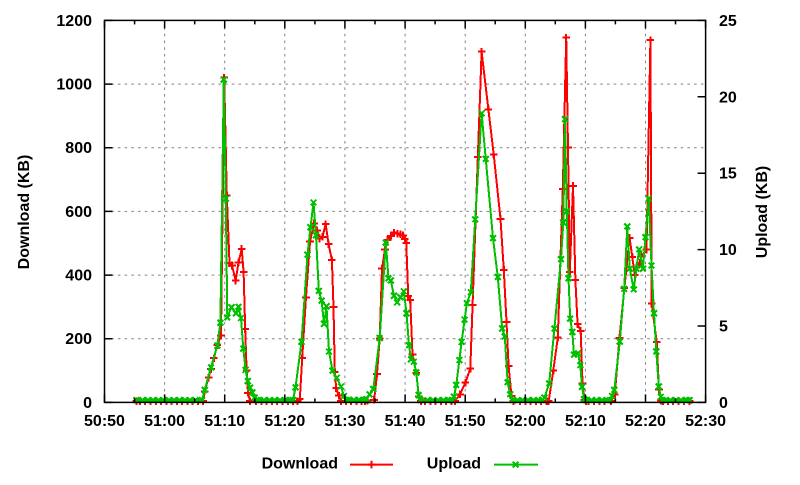 This screenshot has width=800, height=485. Describe the element at coordinates (164, 421) in the screenshot. I see `svg-text: 51:00` at that location.